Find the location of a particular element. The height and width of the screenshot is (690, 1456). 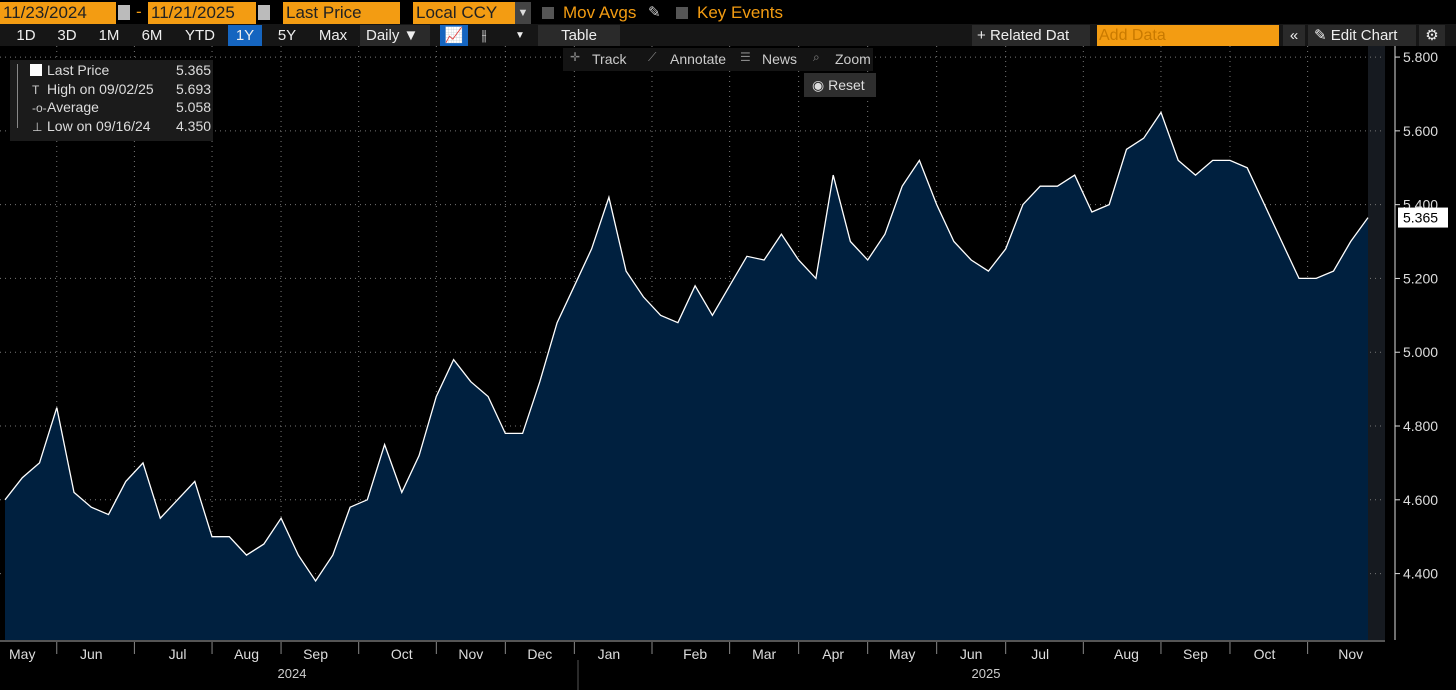

legend-value: 5.693 is located at coordinates (194, 88).